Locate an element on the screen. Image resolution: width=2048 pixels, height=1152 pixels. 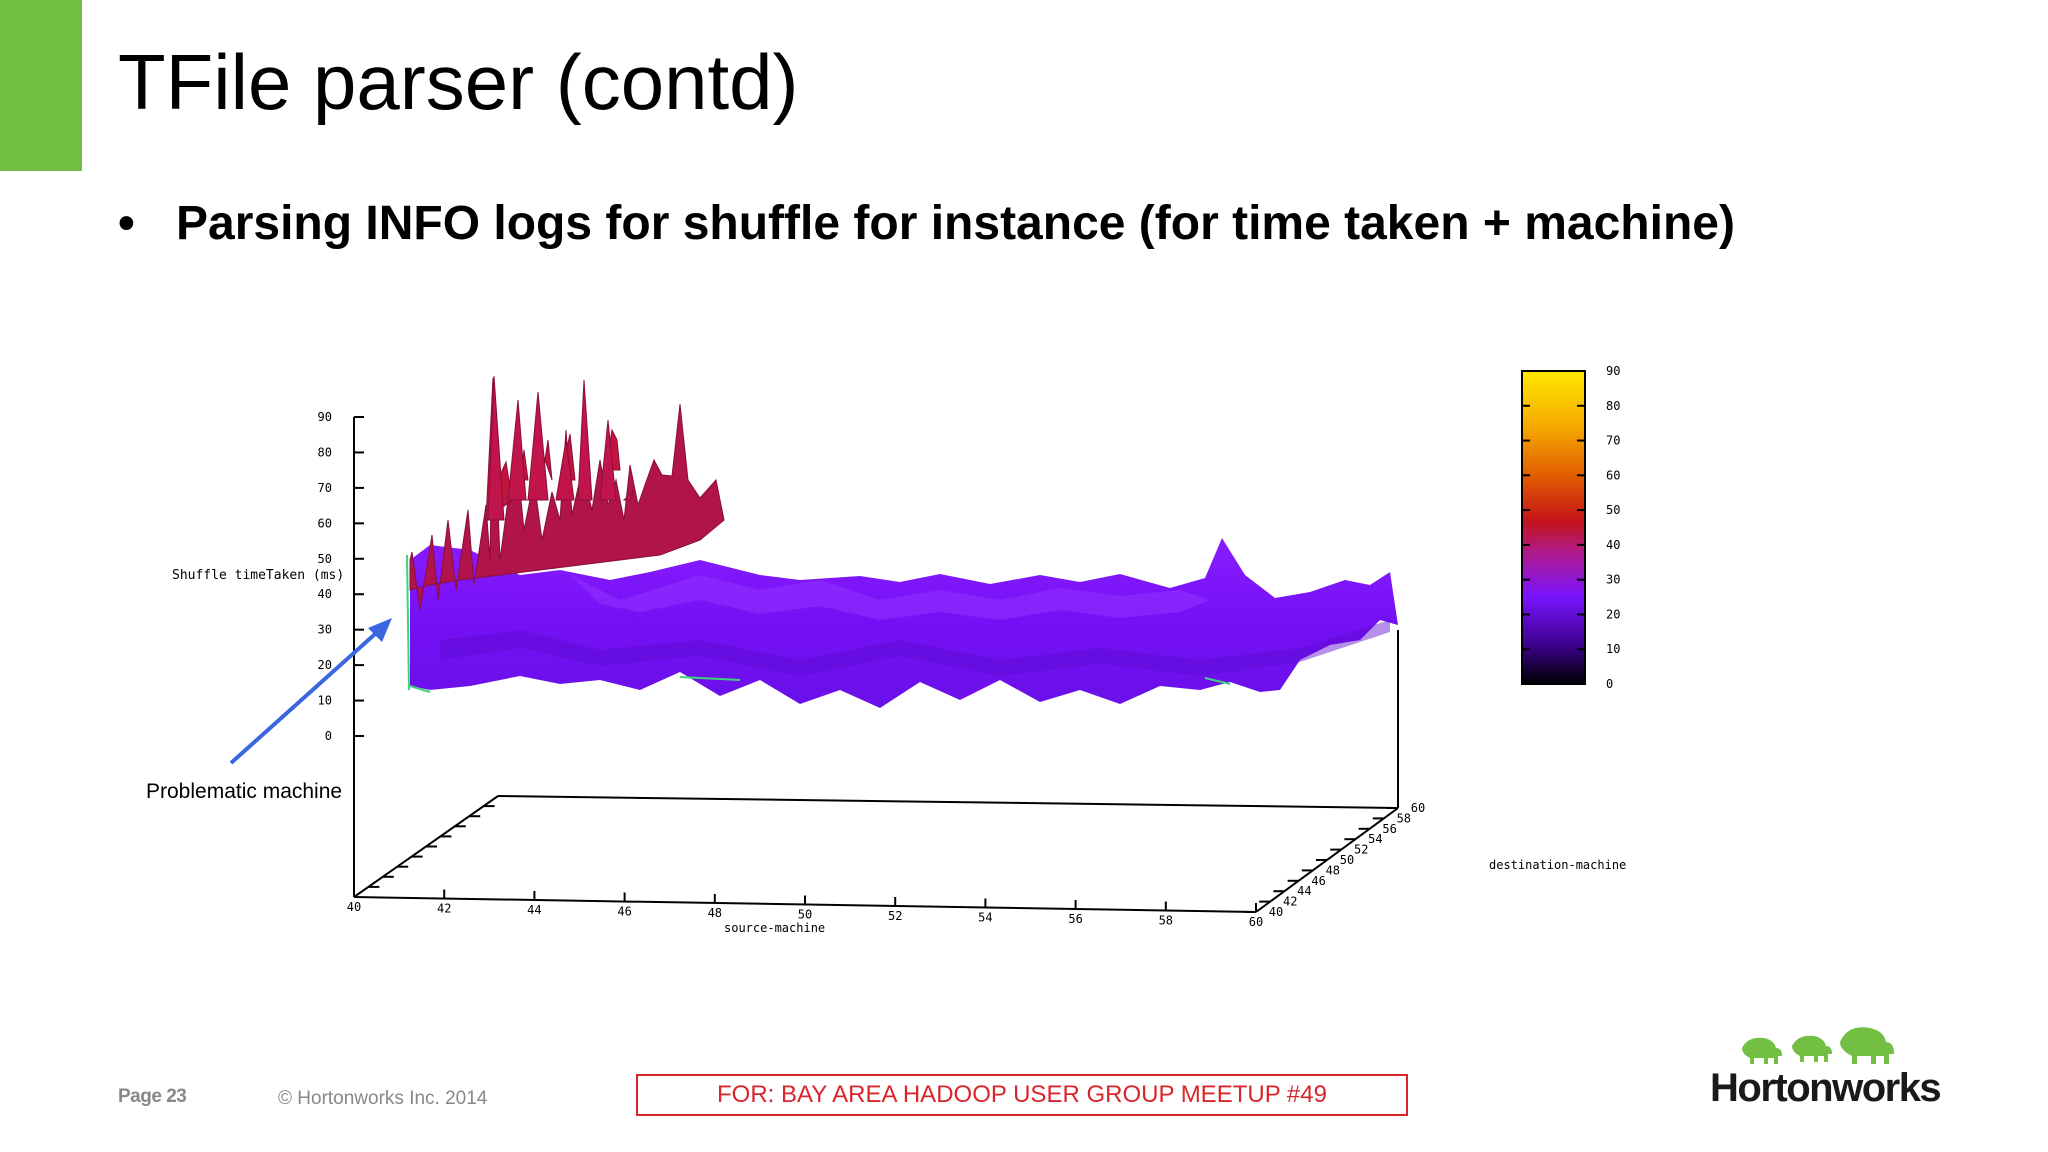
z-tick-label: 0 is located at coordinates (328, 736).